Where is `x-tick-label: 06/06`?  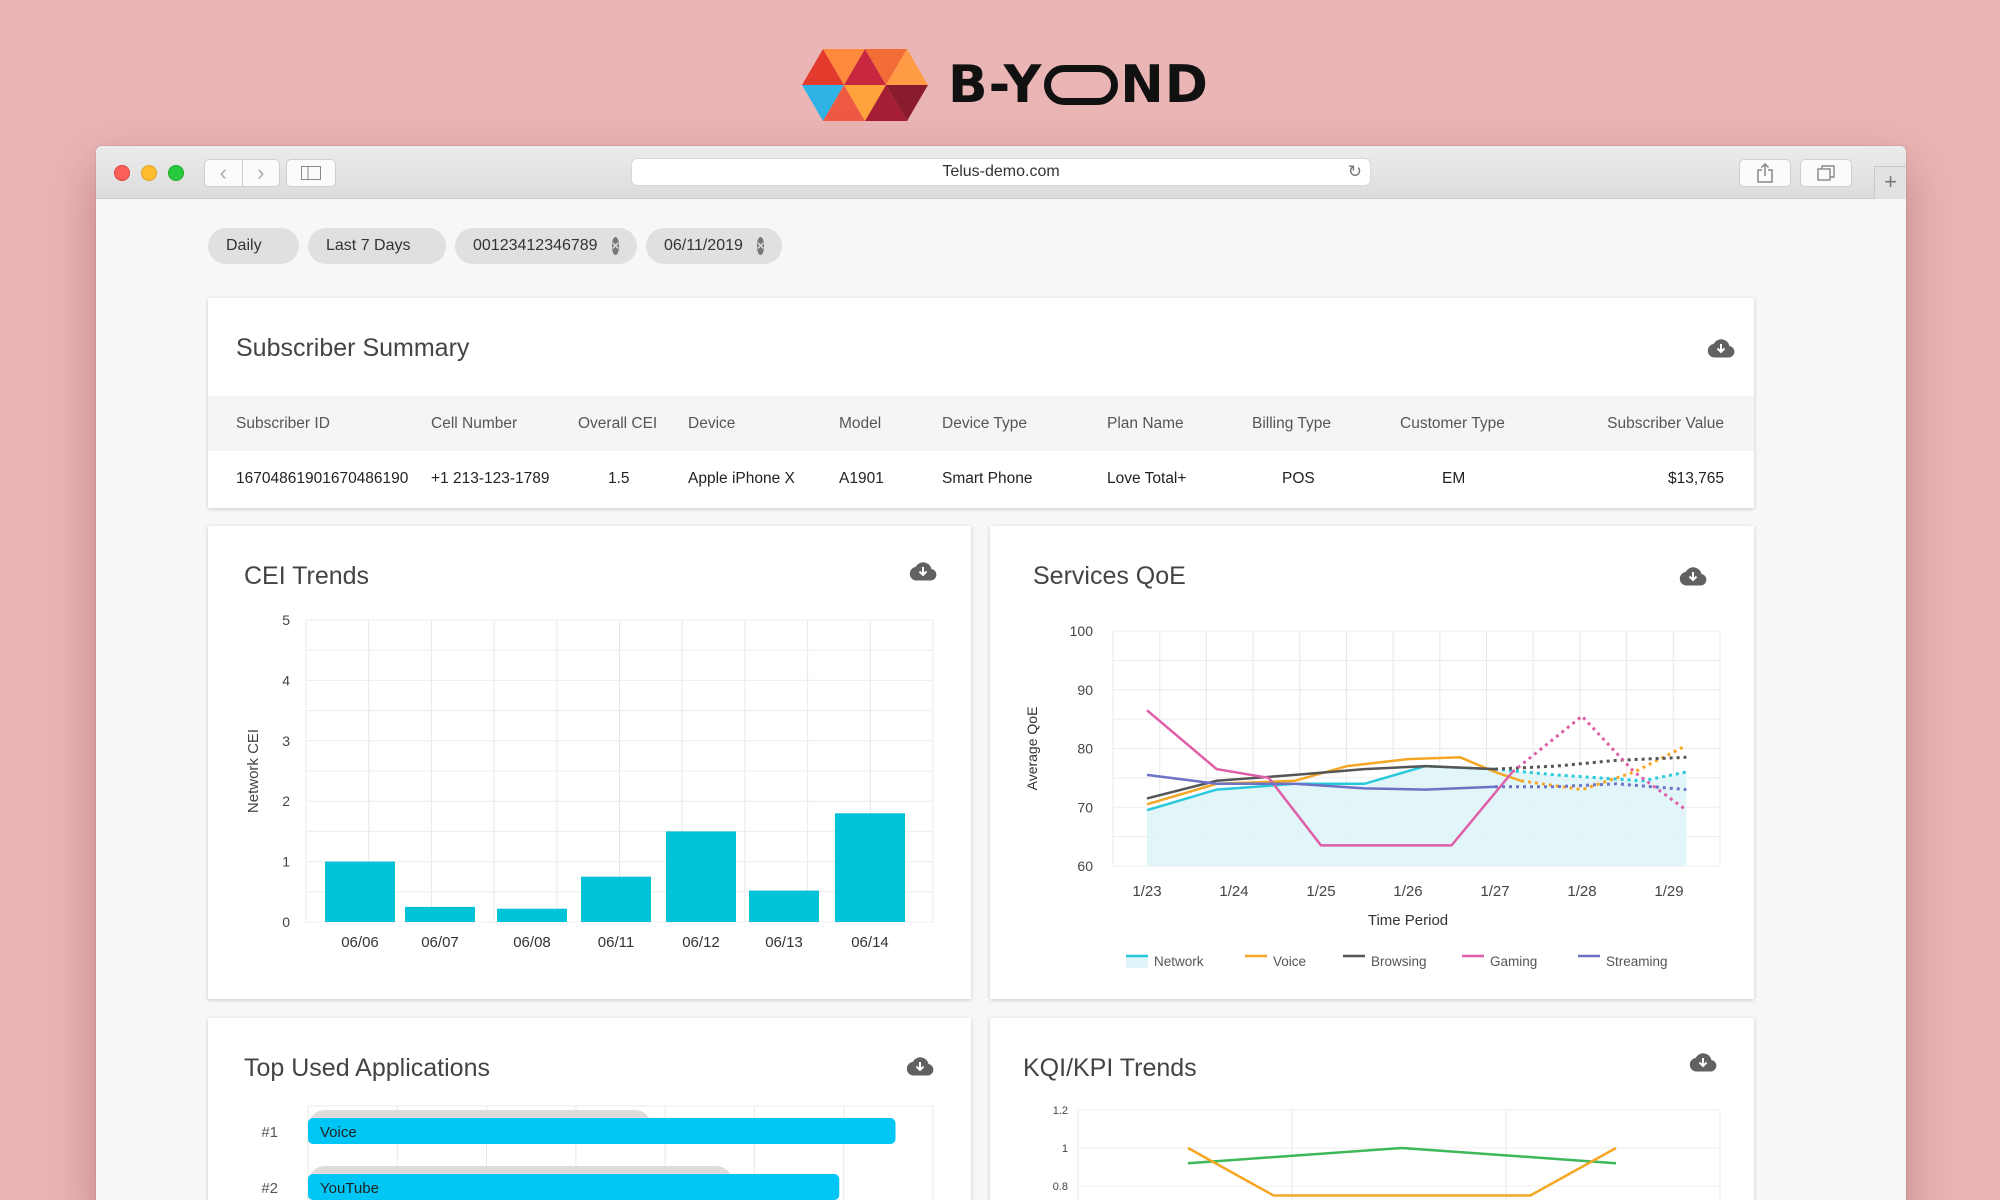
x-tick-label: 06/06 is located at coordinates (360, 942).